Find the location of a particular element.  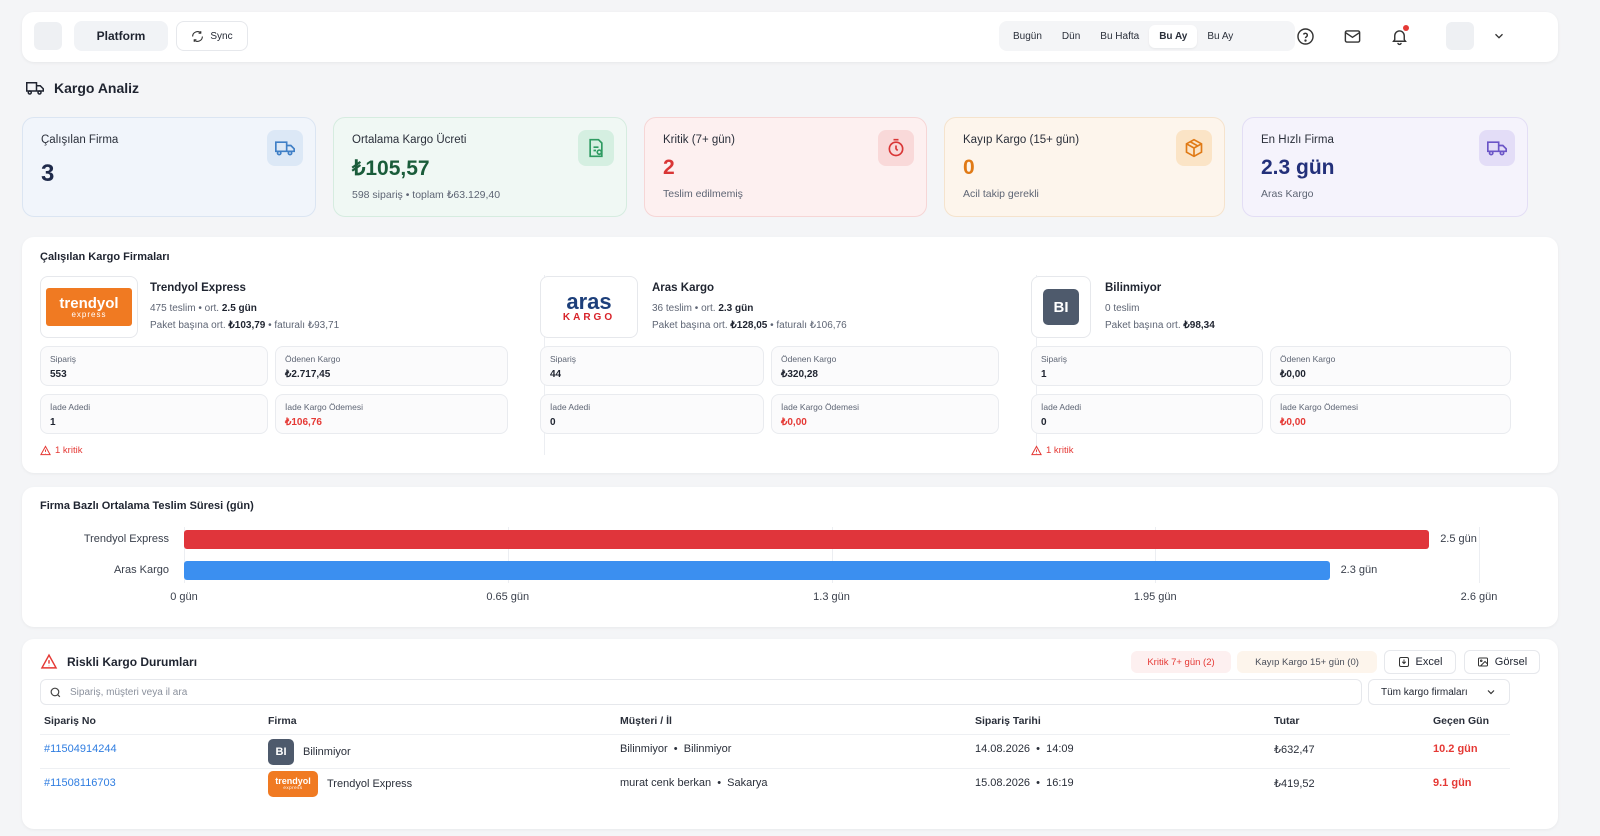

period-extra: Bu Ay is located at coordinates (1220, 36).